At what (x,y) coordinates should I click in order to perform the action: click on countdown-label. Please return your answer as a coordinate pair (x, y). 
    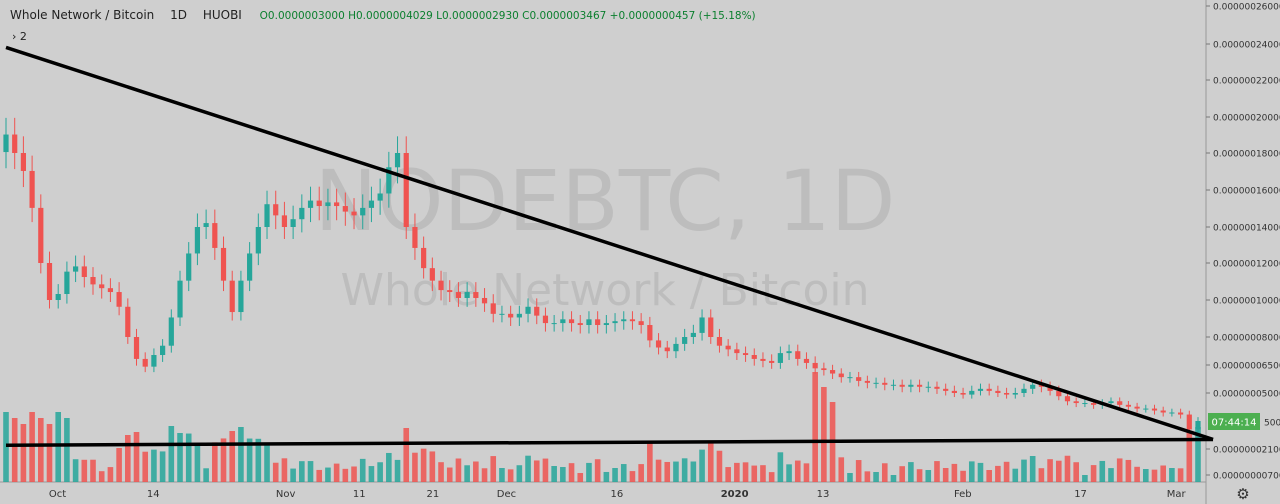
    Looking at the image, I should click on (1234, 421).